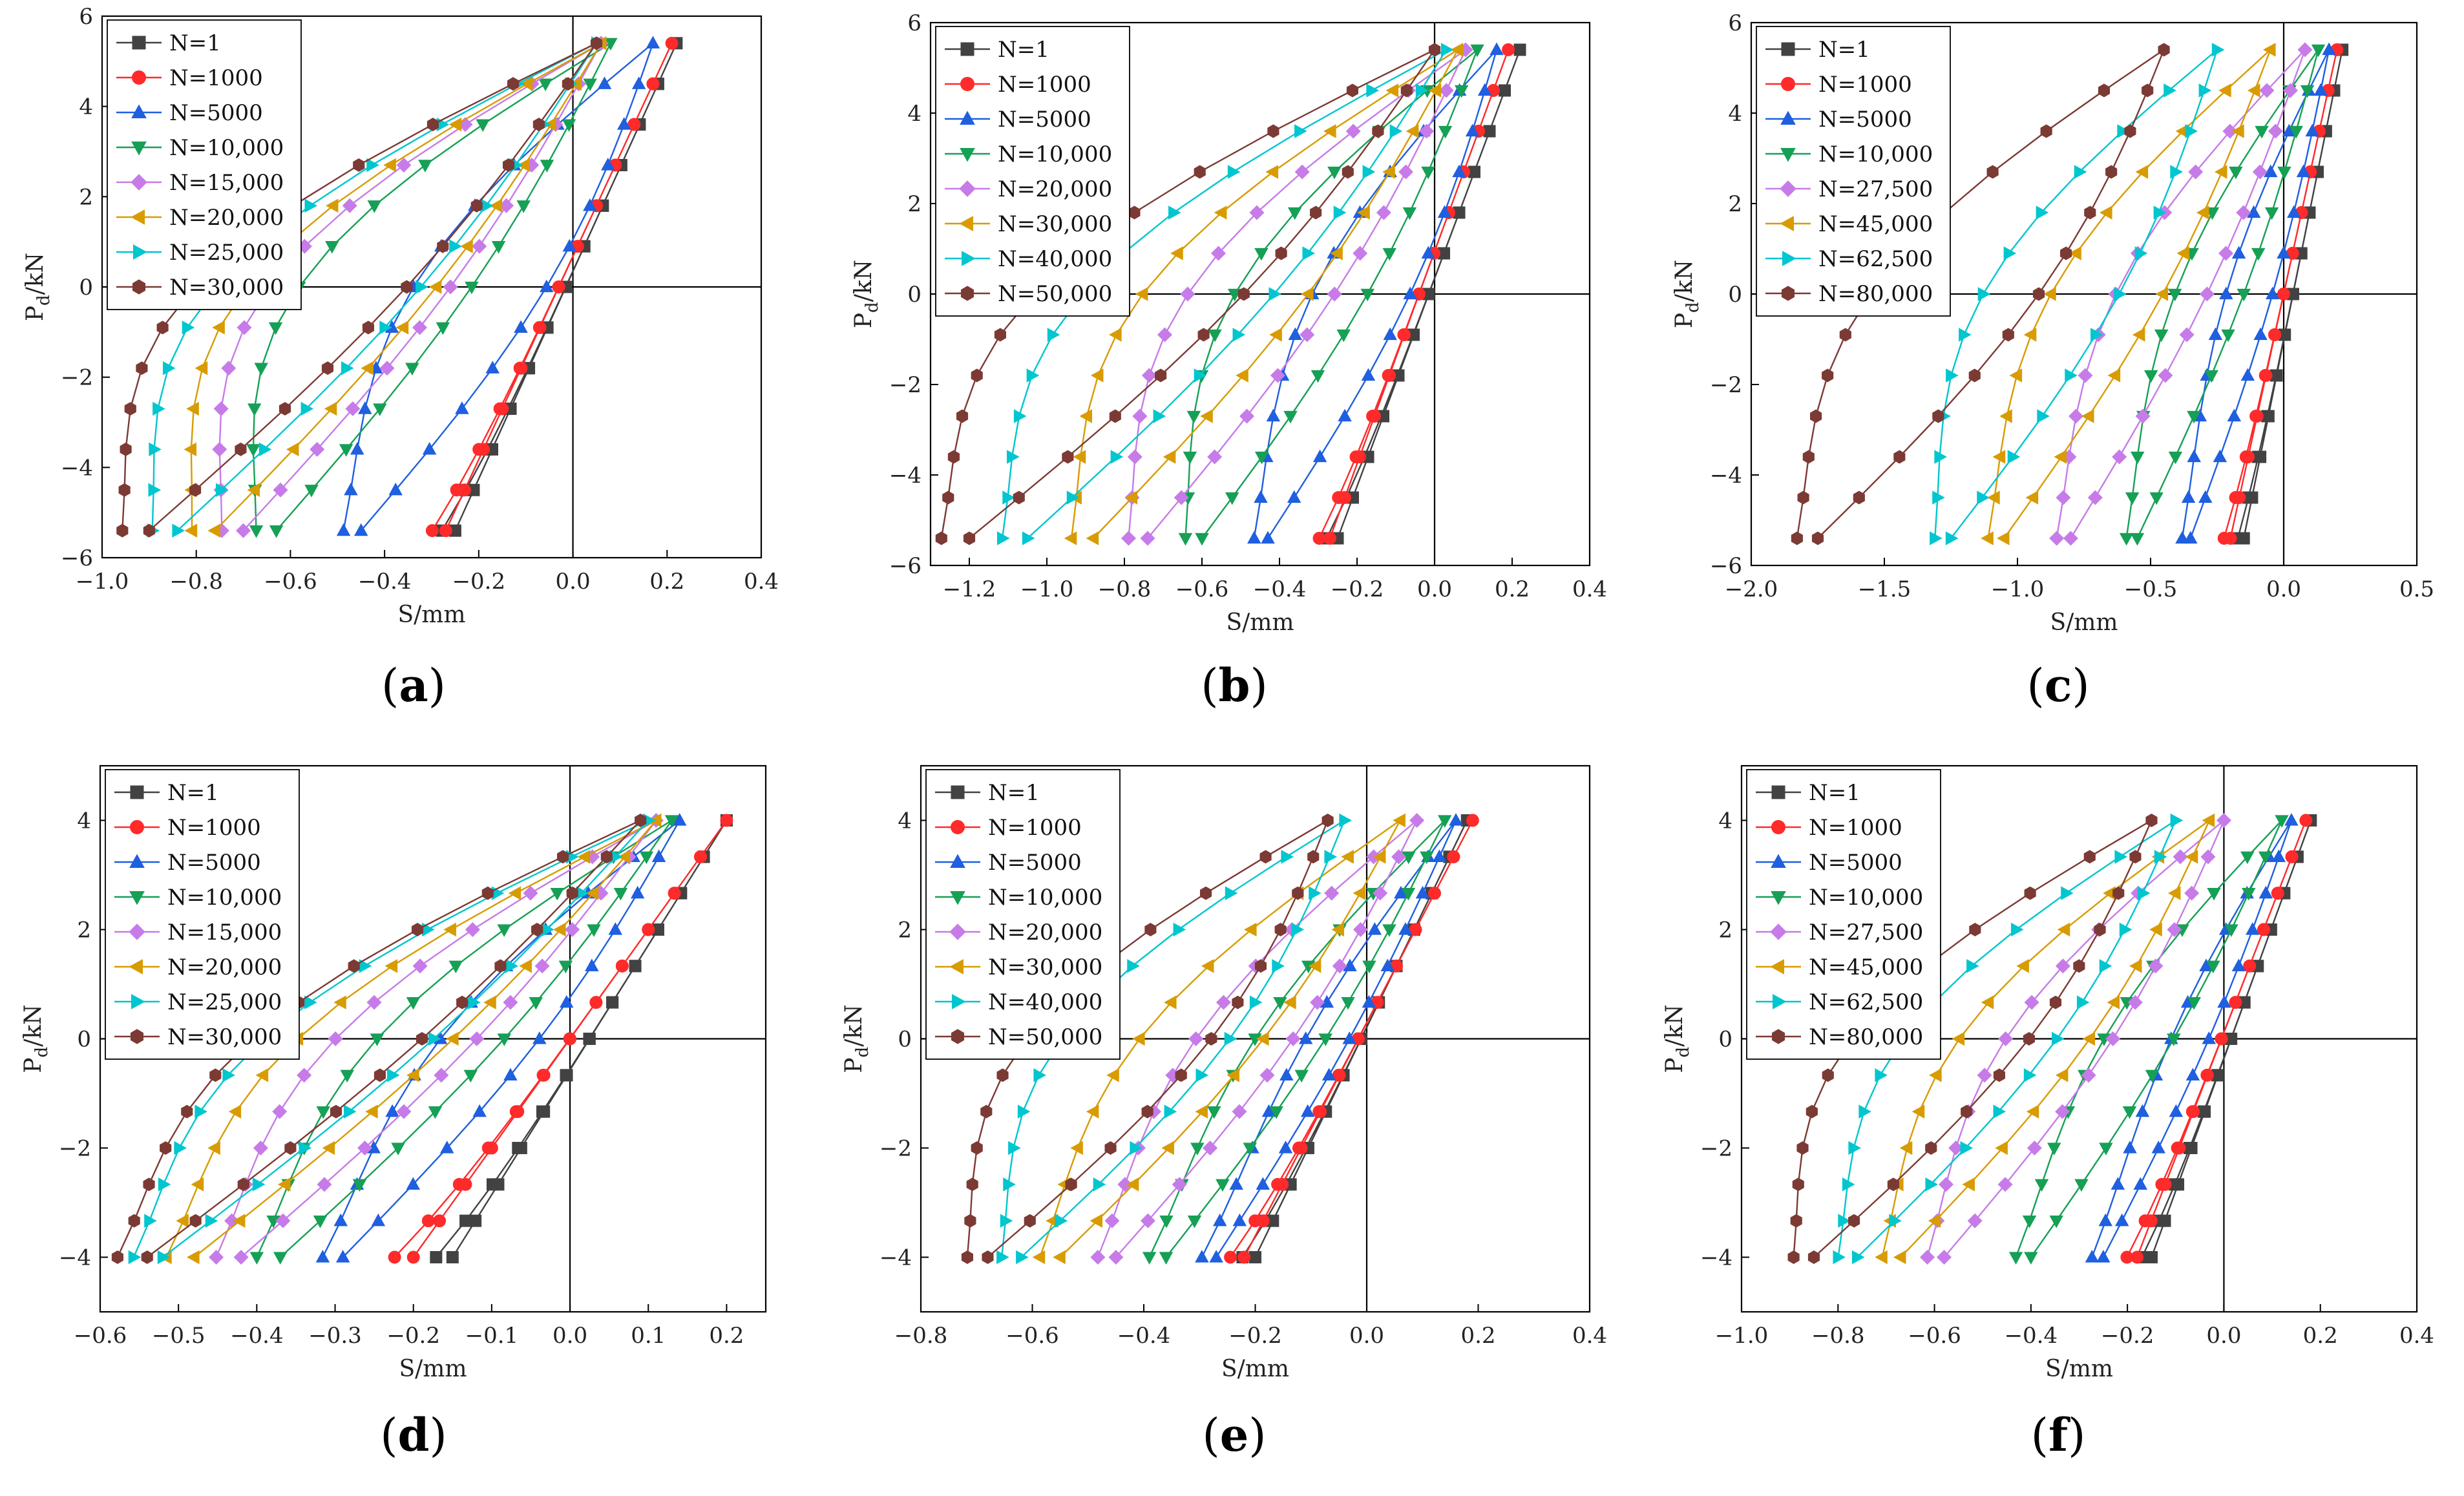  Describe the element at coordinates (1434, 589) in the screenshot. I see `x-tick-label: 0.0` at that location.